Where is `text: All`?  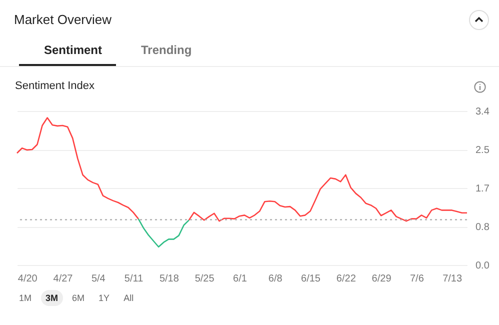 text: All is located at coordinates (128, 298).